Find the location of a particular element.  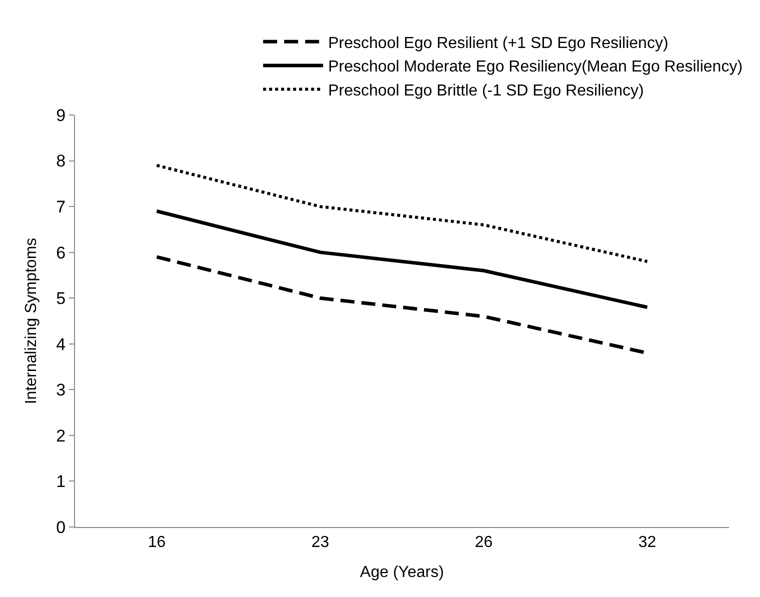

y-tick-label: 7 is located at coordinates (61, 207).